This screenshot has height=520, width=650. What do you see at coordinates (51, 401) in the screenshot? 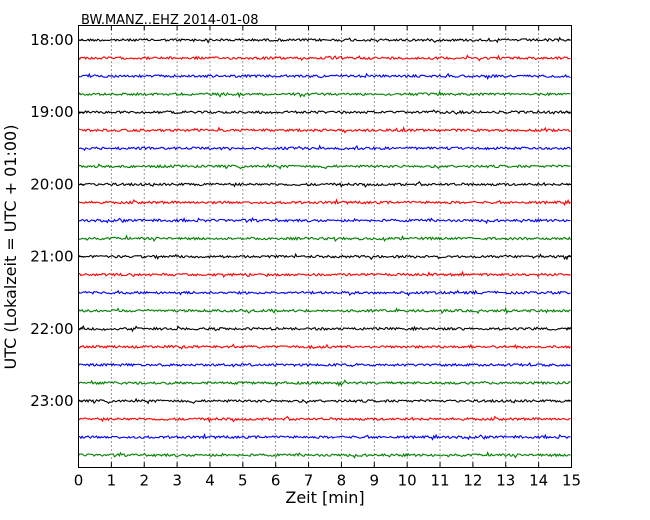
I see `y-tick-label: 23:00` at bounding box center [51, 401].